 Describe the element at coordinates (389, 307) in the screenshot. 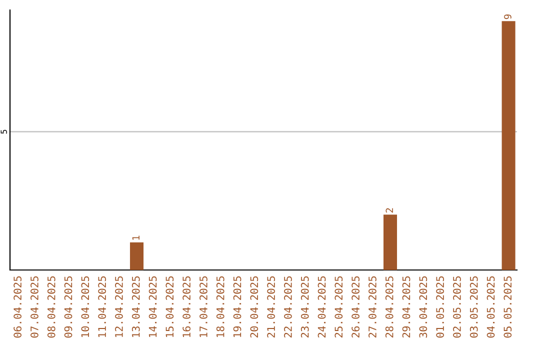

I see `x-tick-label: 28.04.2025` at that location.